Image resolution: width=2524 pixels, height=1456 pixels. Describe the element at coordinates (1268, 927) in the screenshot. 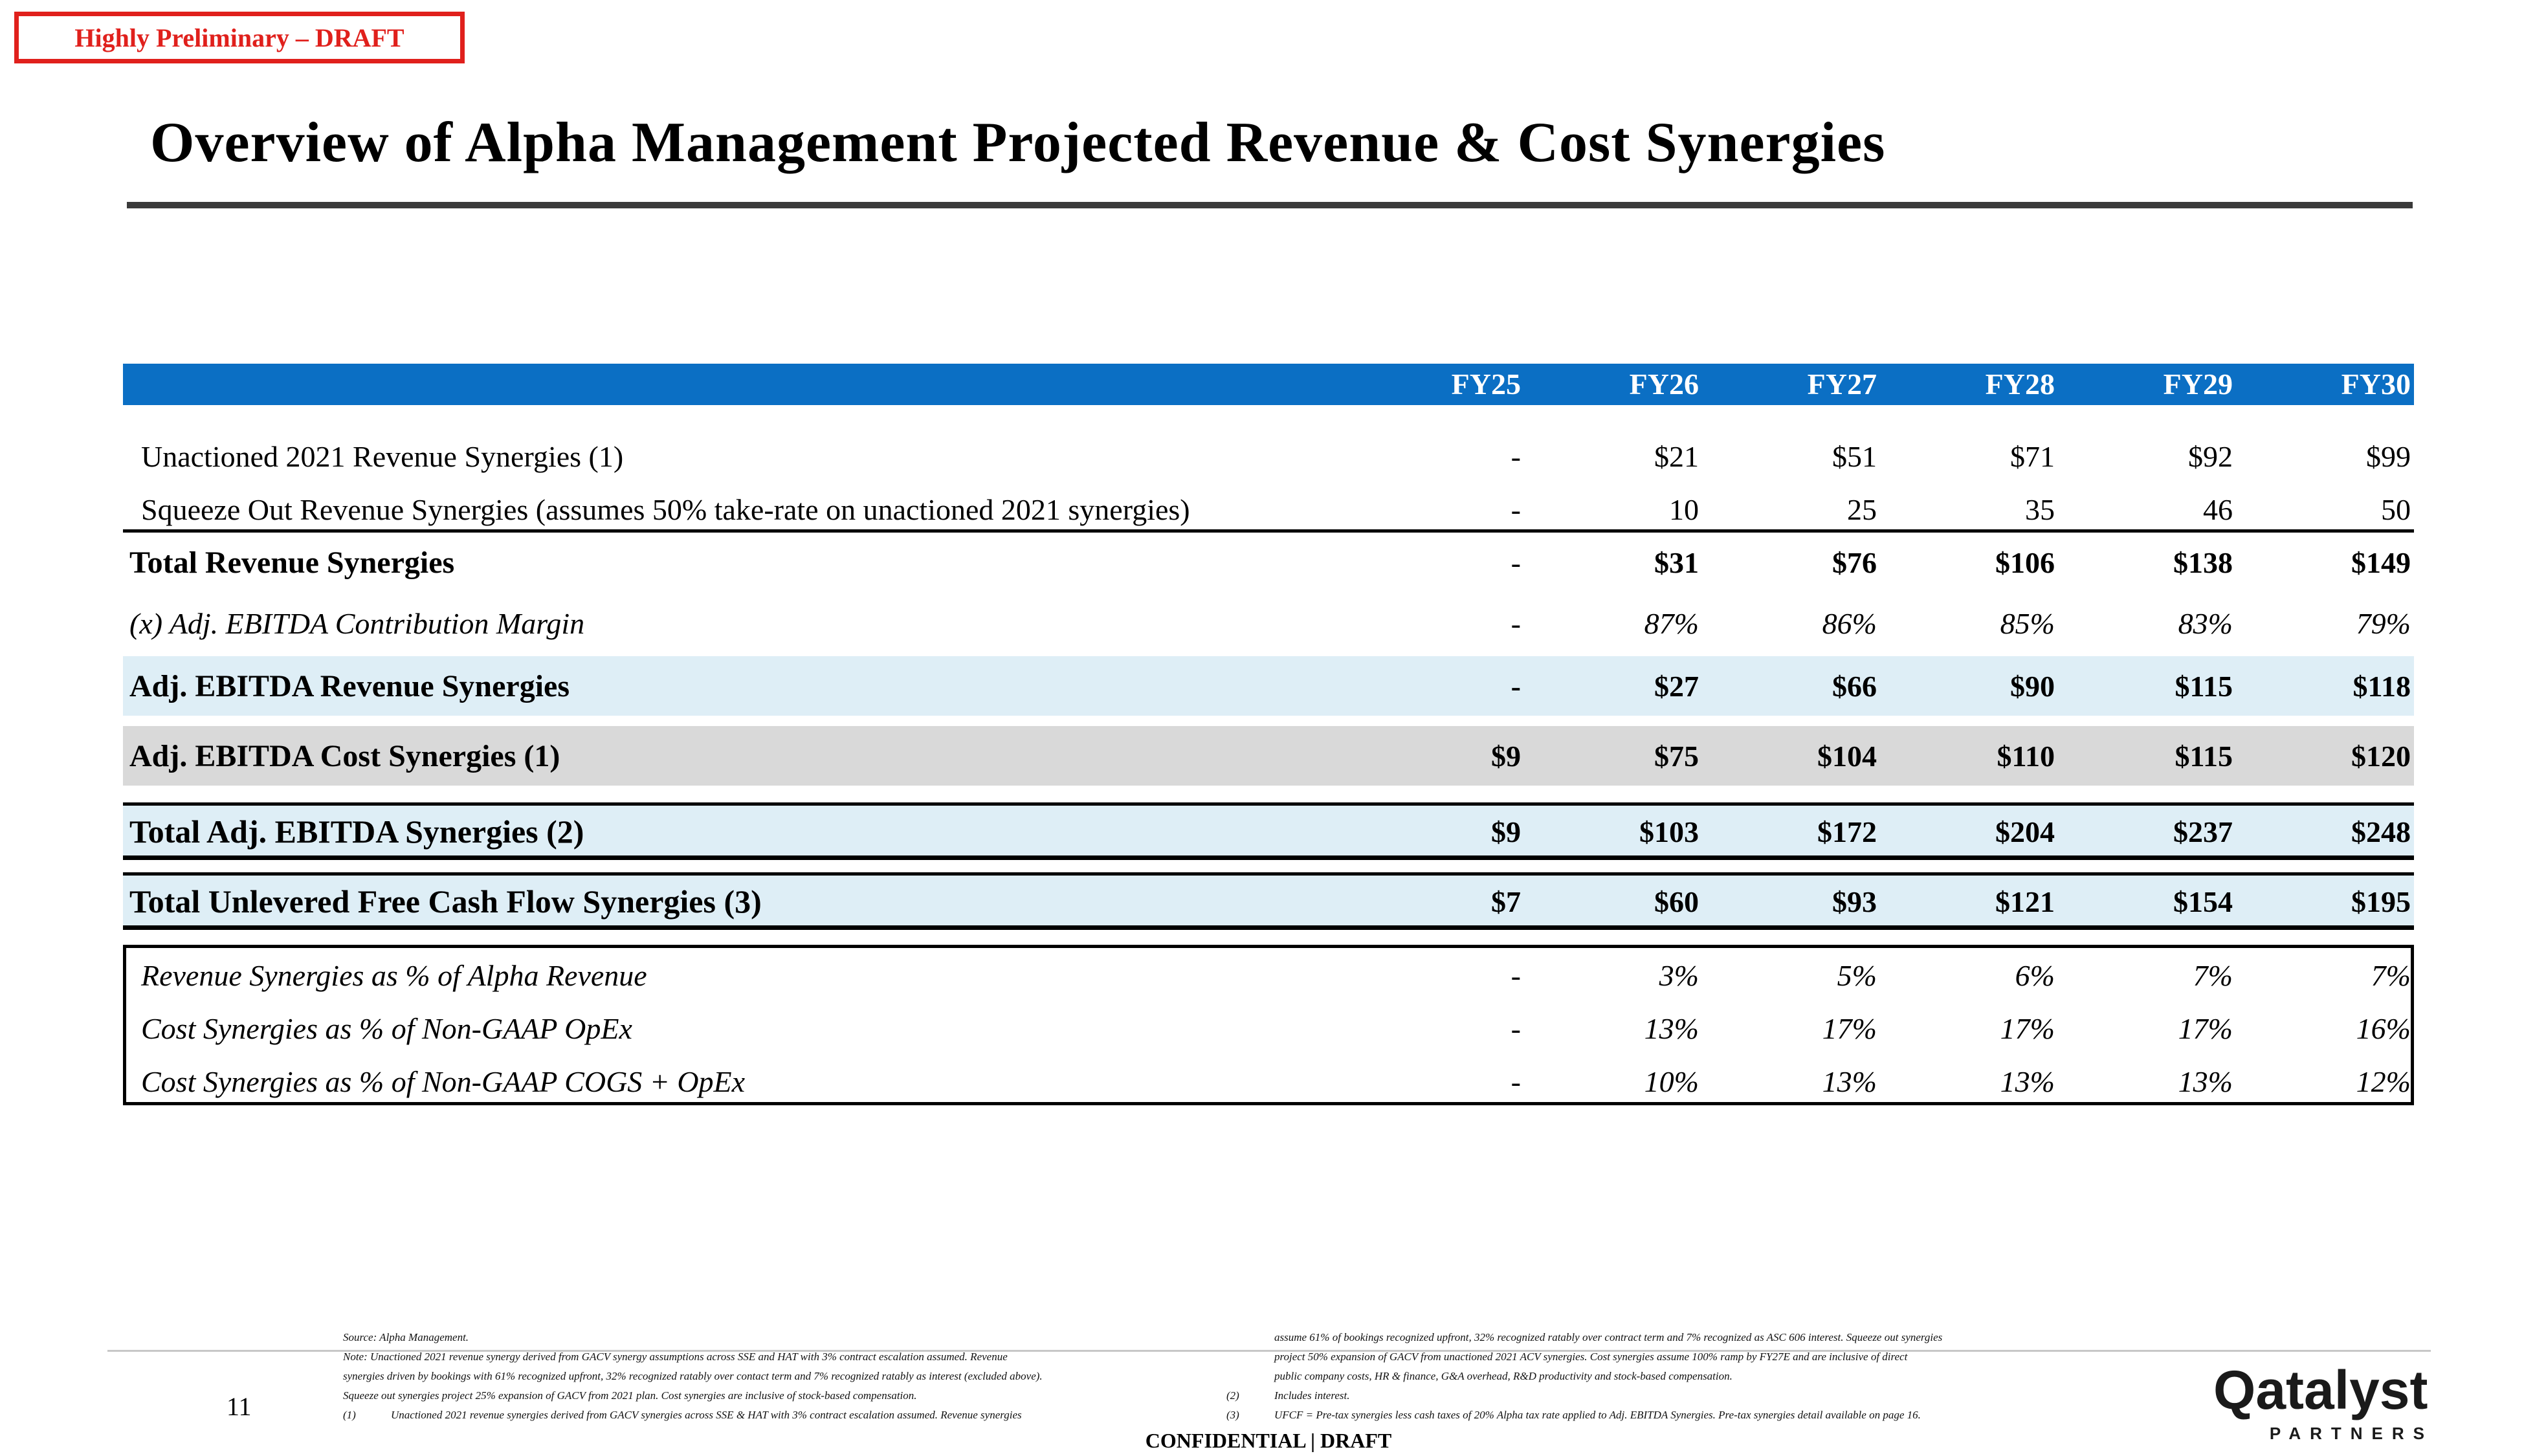

I see `rule-below-total-ufcf` at that location.